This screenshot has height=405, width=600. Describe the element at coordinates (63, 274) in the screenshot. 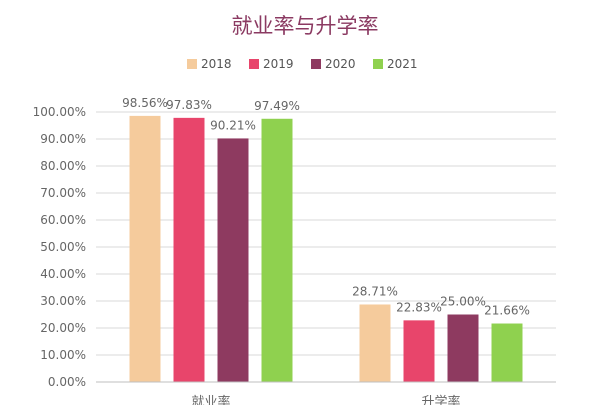

I see `y-tick-label: 40.00%` at that location.